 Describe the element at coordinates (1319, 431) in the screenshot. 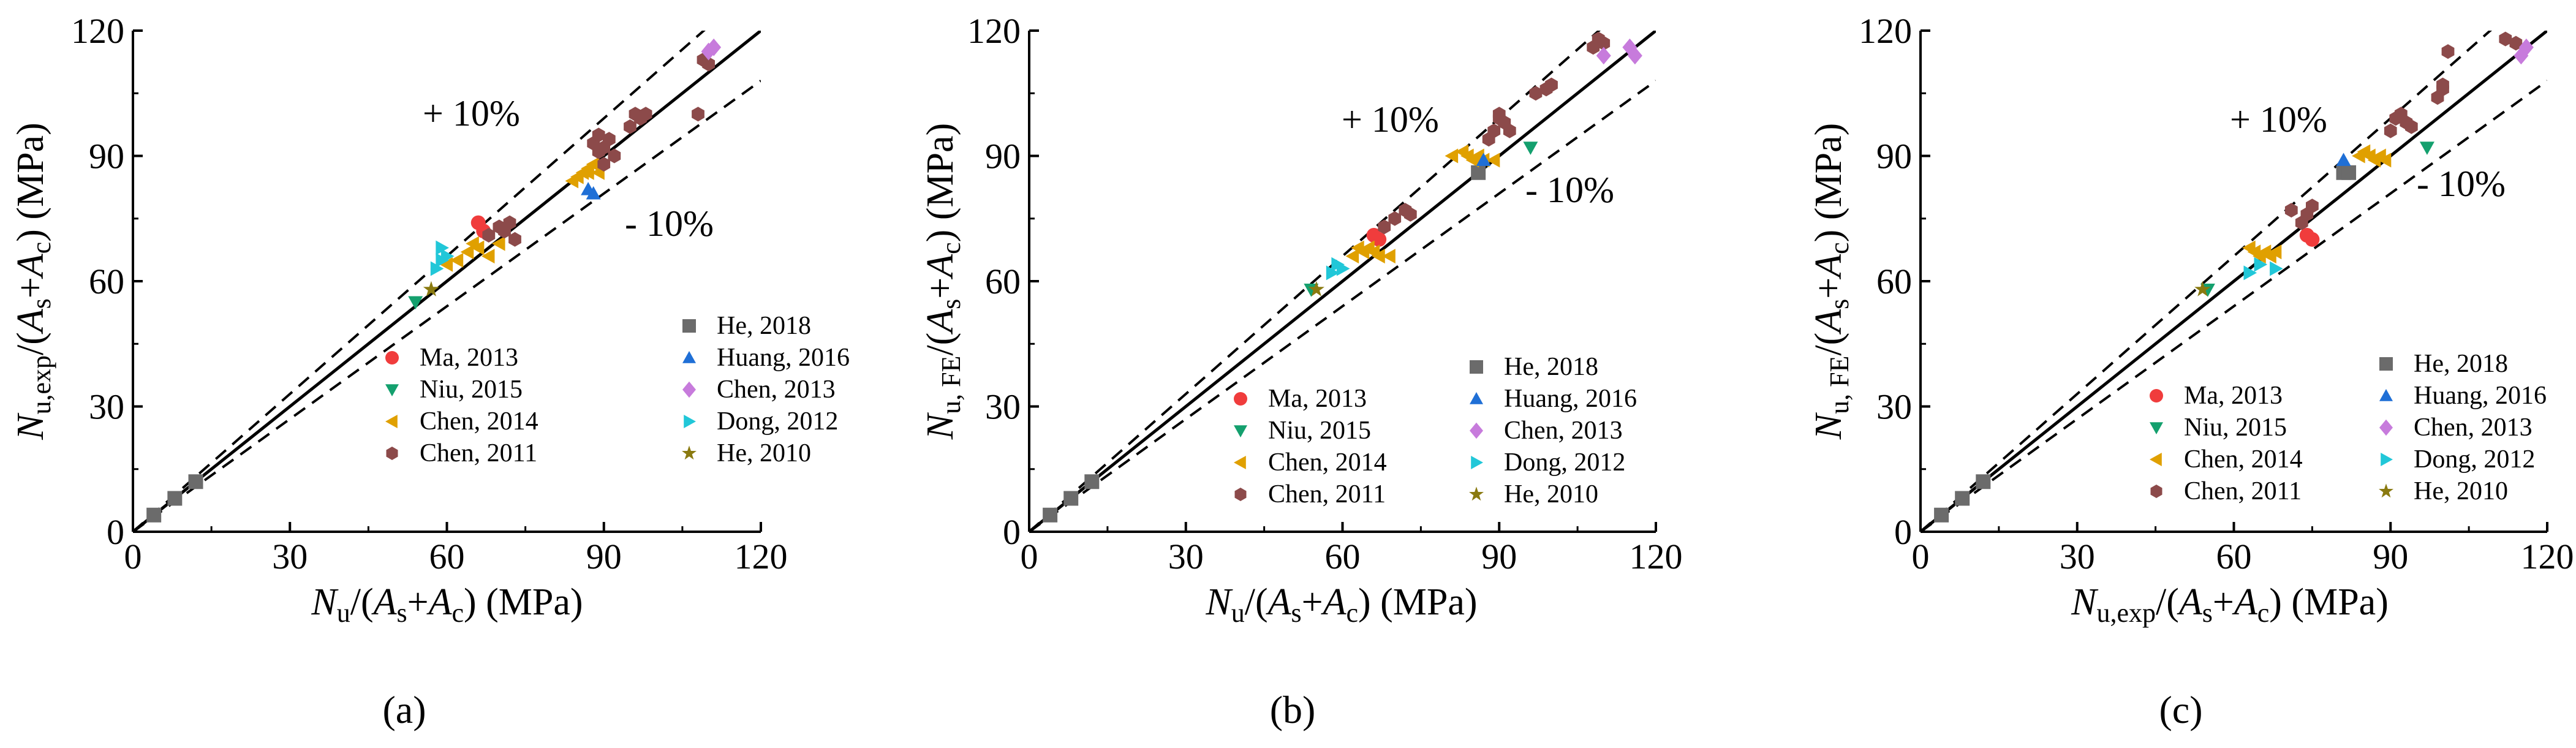

I see `legend-label: Niu, 2015` at that location.